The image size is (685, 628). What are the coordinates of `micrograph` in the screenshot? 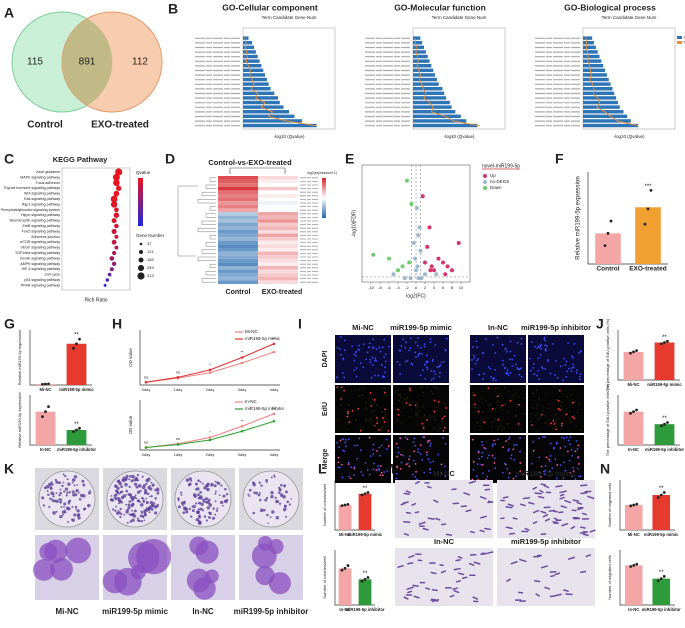 It's located at (363, 359).